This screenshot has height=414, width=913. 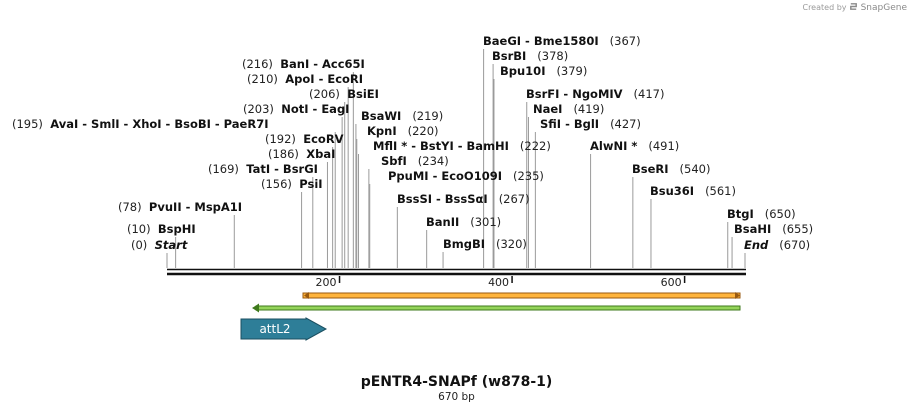 I want to click on site-enzyme-name: NotI - EagI, so click(x=315, y=109).